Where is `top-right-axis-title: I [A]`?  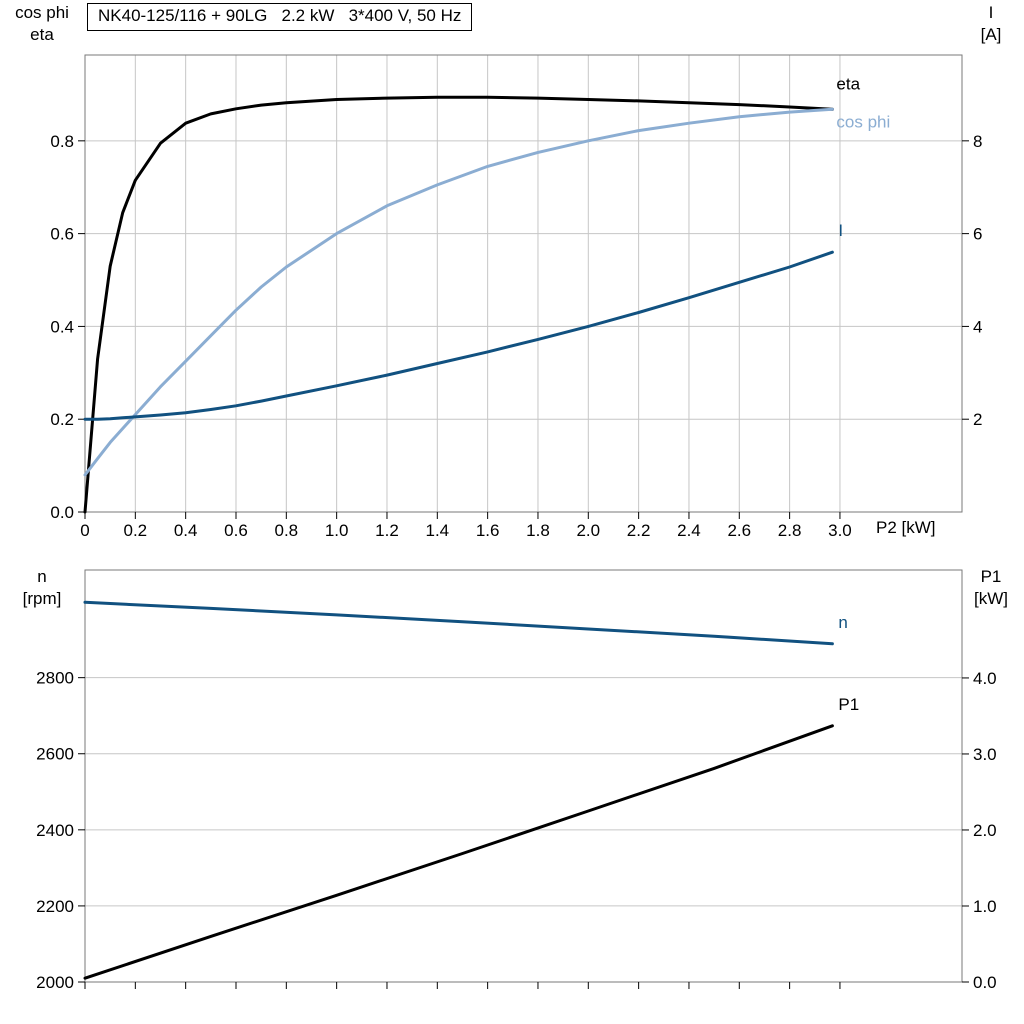
top-right-axis-title: I [A] is located at coordinates (991, 24).